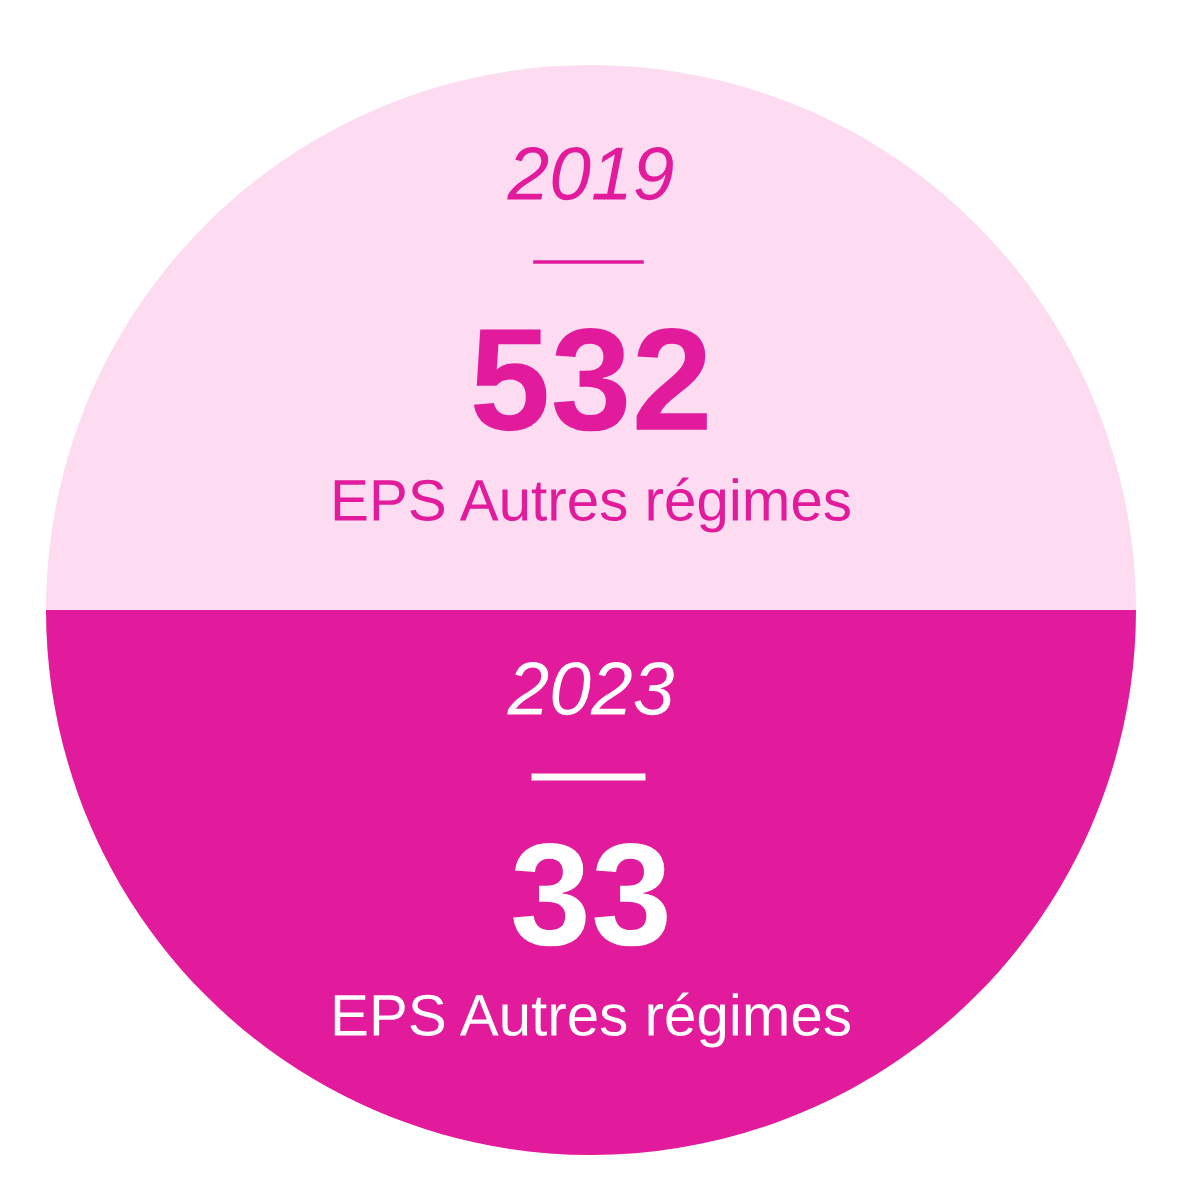  I want to click on data-label: 532, so click(590, 379).